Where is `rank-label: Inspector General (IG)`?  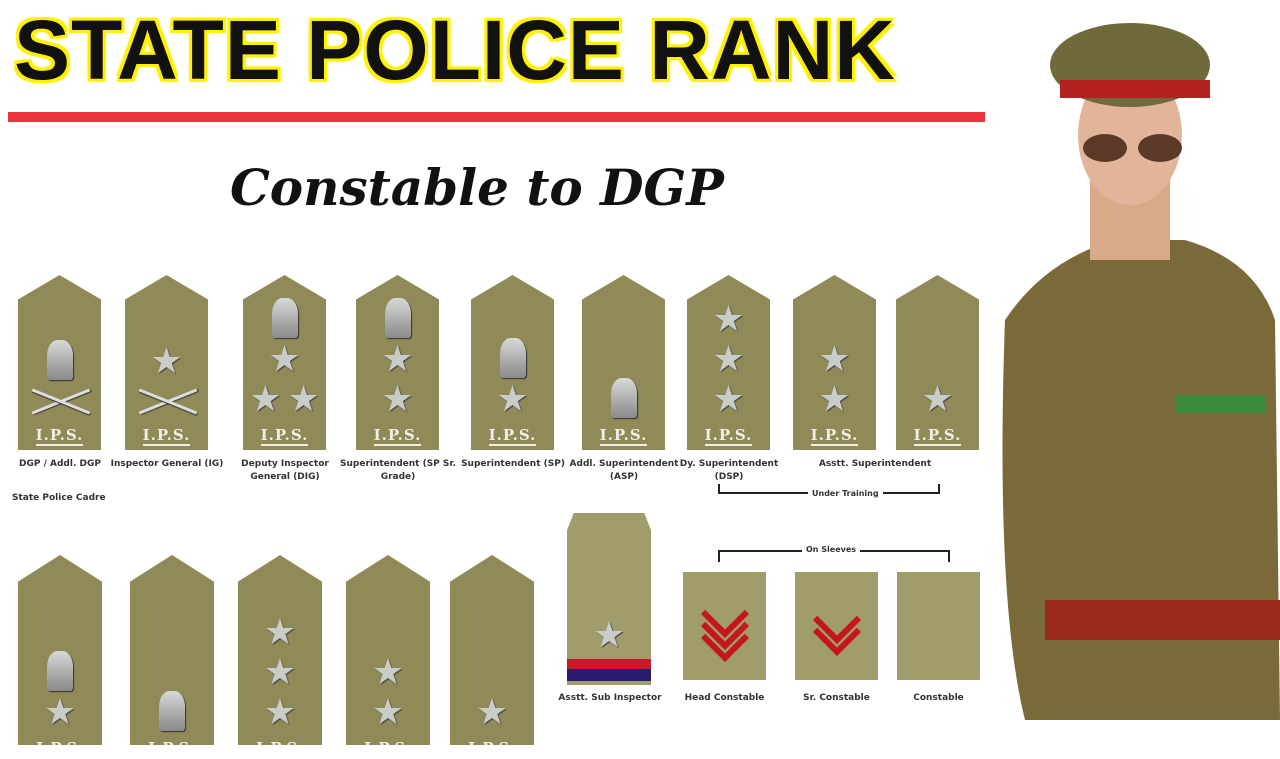 rank-label: Inspector General (IG) is located at coordinates (167, 464).